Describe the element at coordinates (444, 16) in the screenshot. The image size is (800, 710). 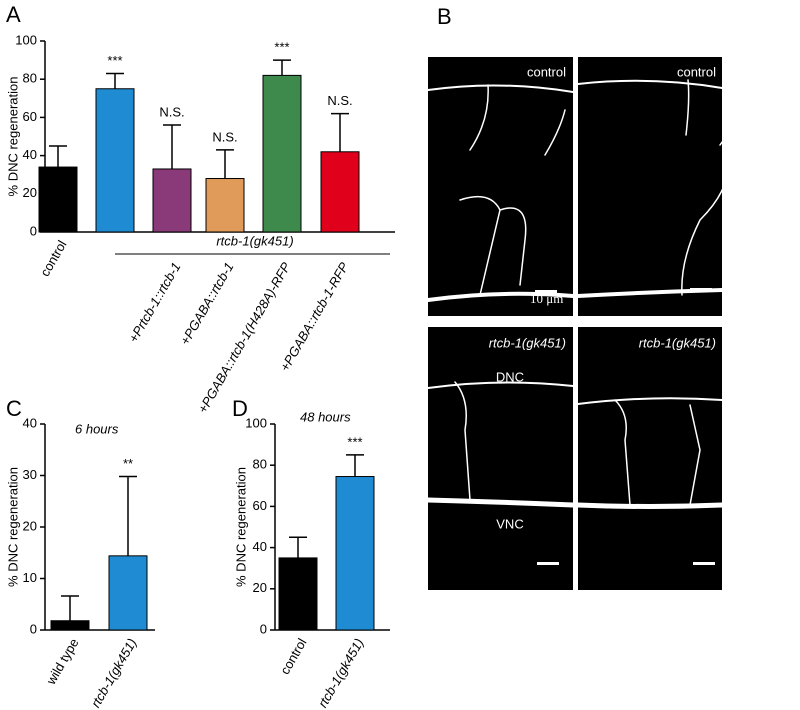
I see `panel-label: B` at that location.